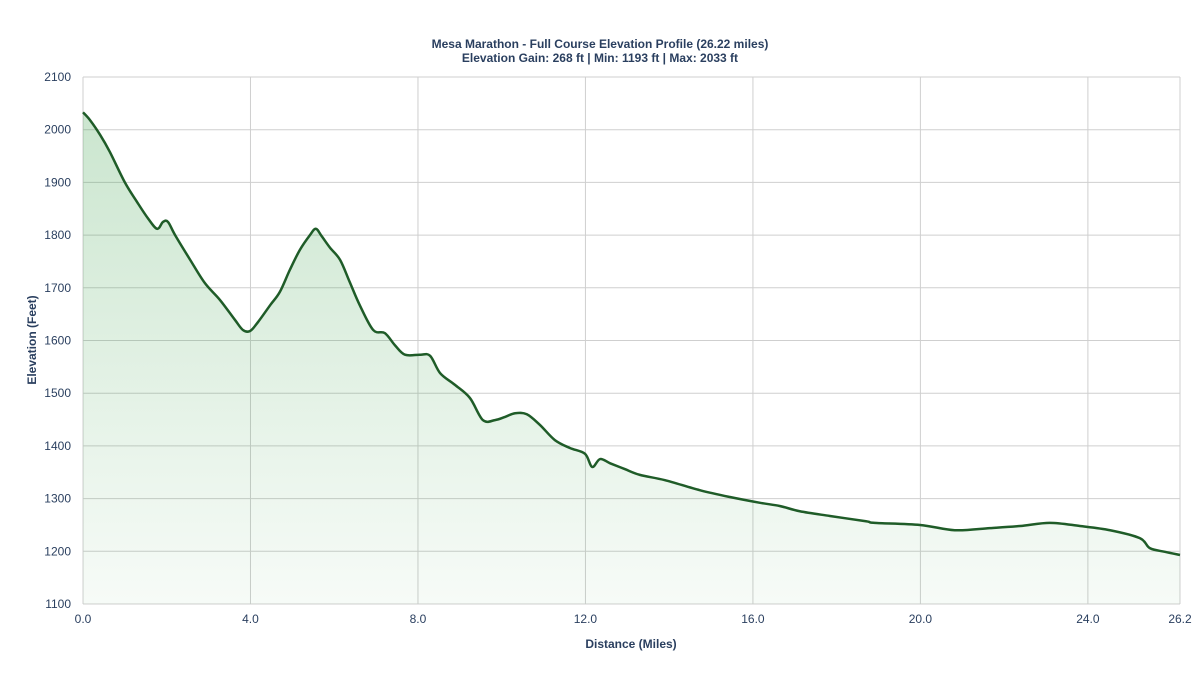 The height and width of the screenshot is (680, 1200). I want to click on x-tick-label: 20.0, so click(921, 619).